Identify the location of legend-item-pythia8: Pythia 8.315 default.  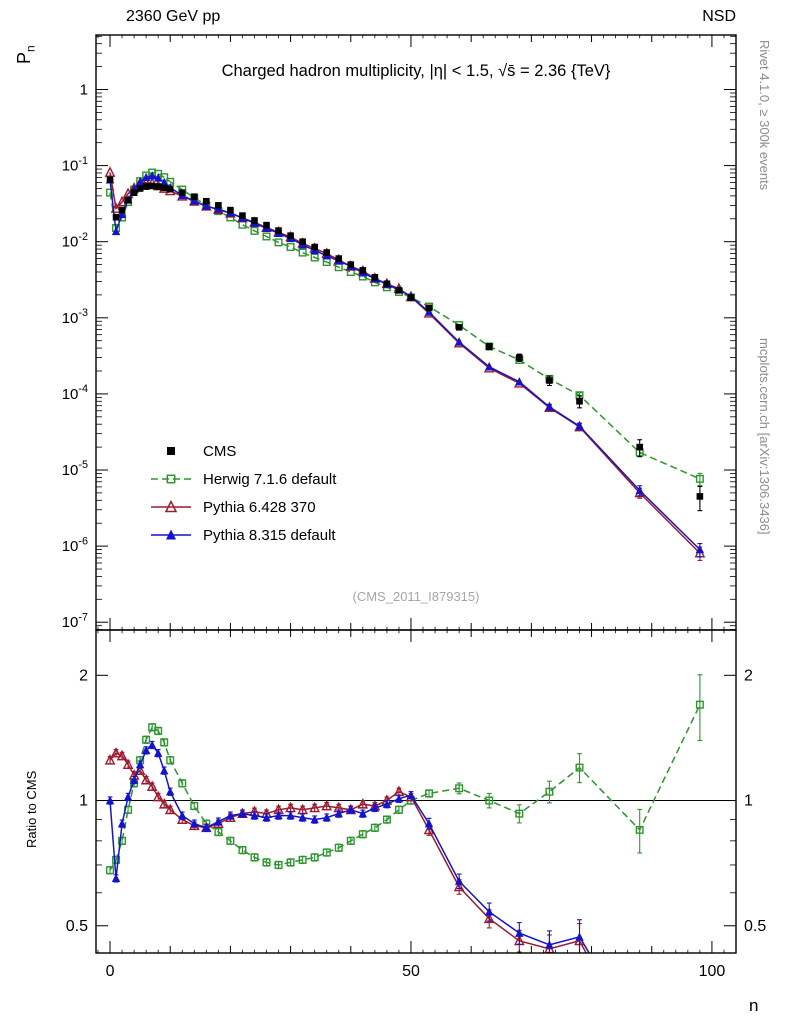
(242, 535).